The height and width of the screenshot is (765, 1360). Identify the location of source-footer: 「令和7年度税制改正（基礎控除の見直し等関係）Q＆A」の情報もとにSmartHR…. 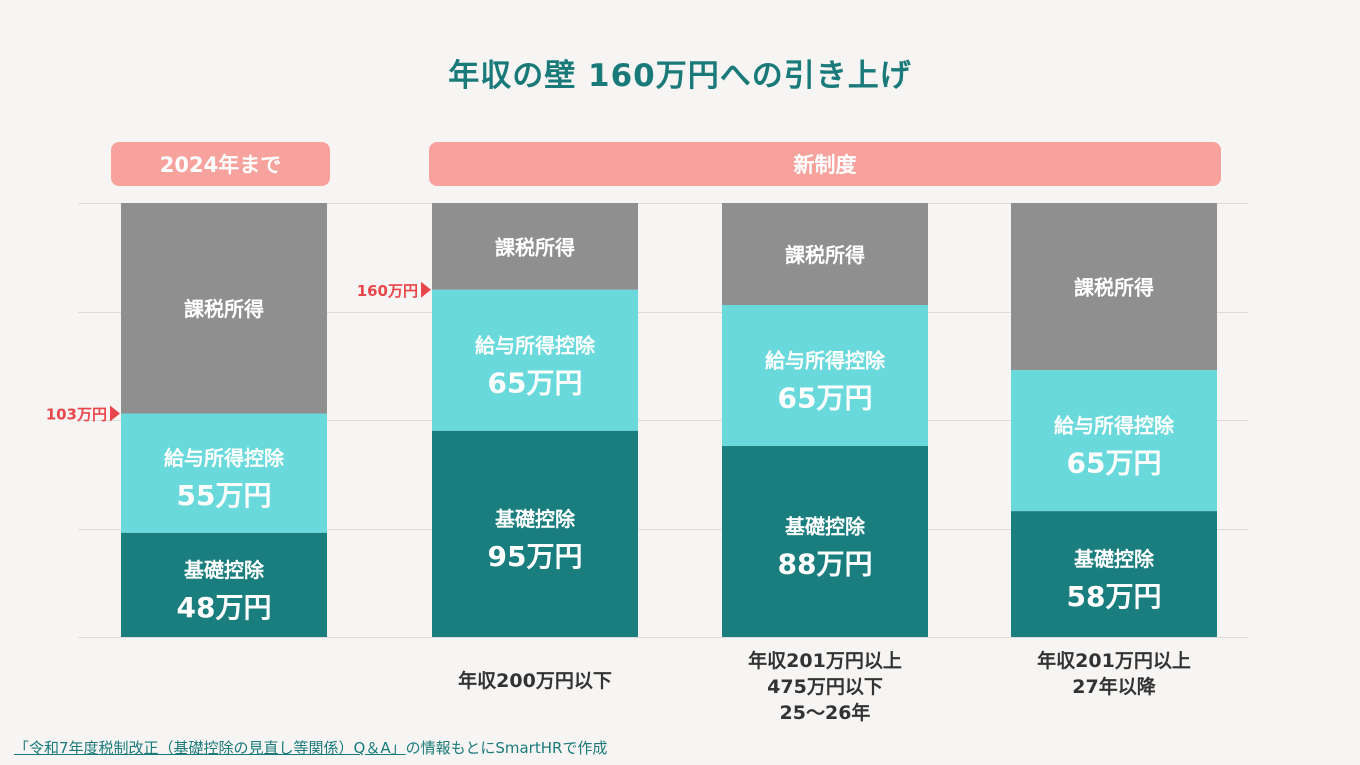
(310, 747).